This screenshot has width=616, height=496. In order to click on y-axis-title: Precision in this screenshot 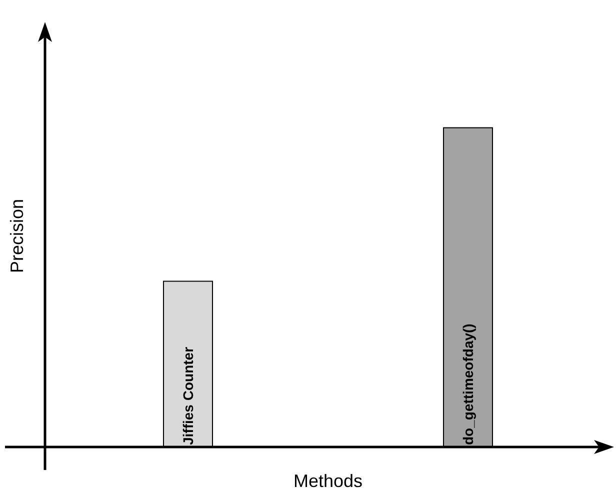, I will do `click(17, 236)`.